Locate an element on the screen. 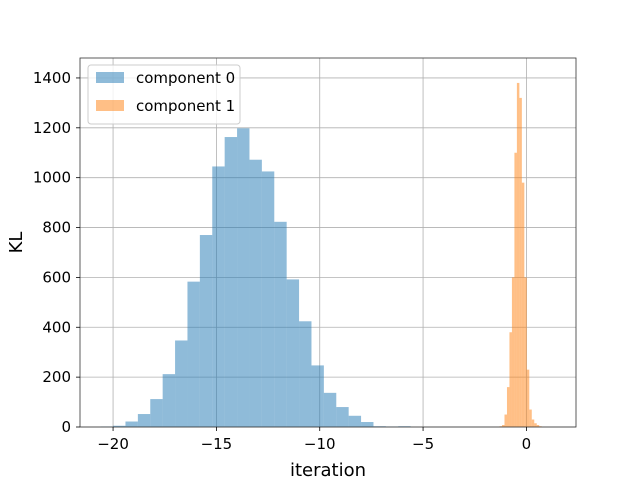 The image size is (640, 480). legend-box is located at coordinates (164, 94).